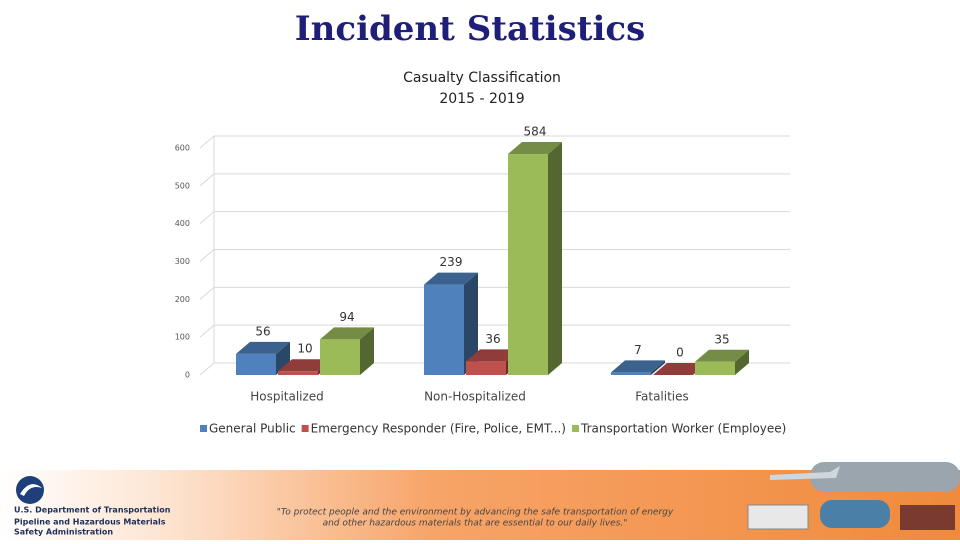 The width and height of the screenshot is (960, 544). What do you see at coordinates (470, 29) in the screenshot?
I see `slide-title: Incident Statistics` at bounding box center [470, 29].